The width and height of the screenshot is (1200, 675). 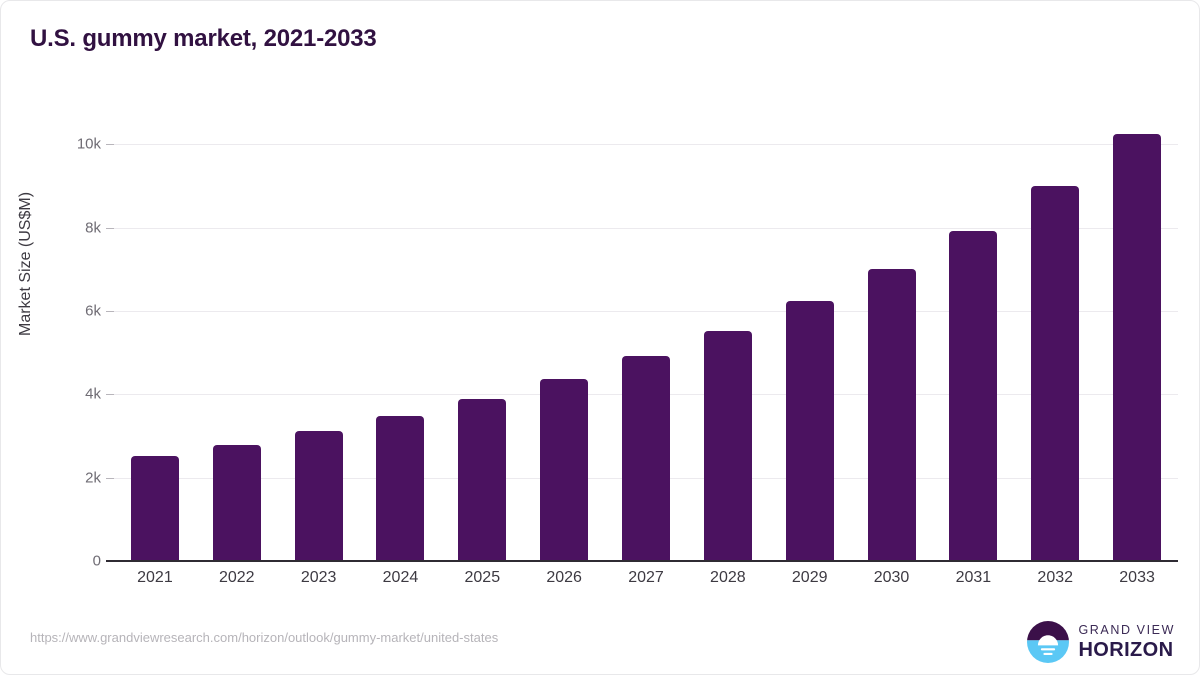 I want to click on x-axis-tick-label: 2028, so click(x=728, y=577).